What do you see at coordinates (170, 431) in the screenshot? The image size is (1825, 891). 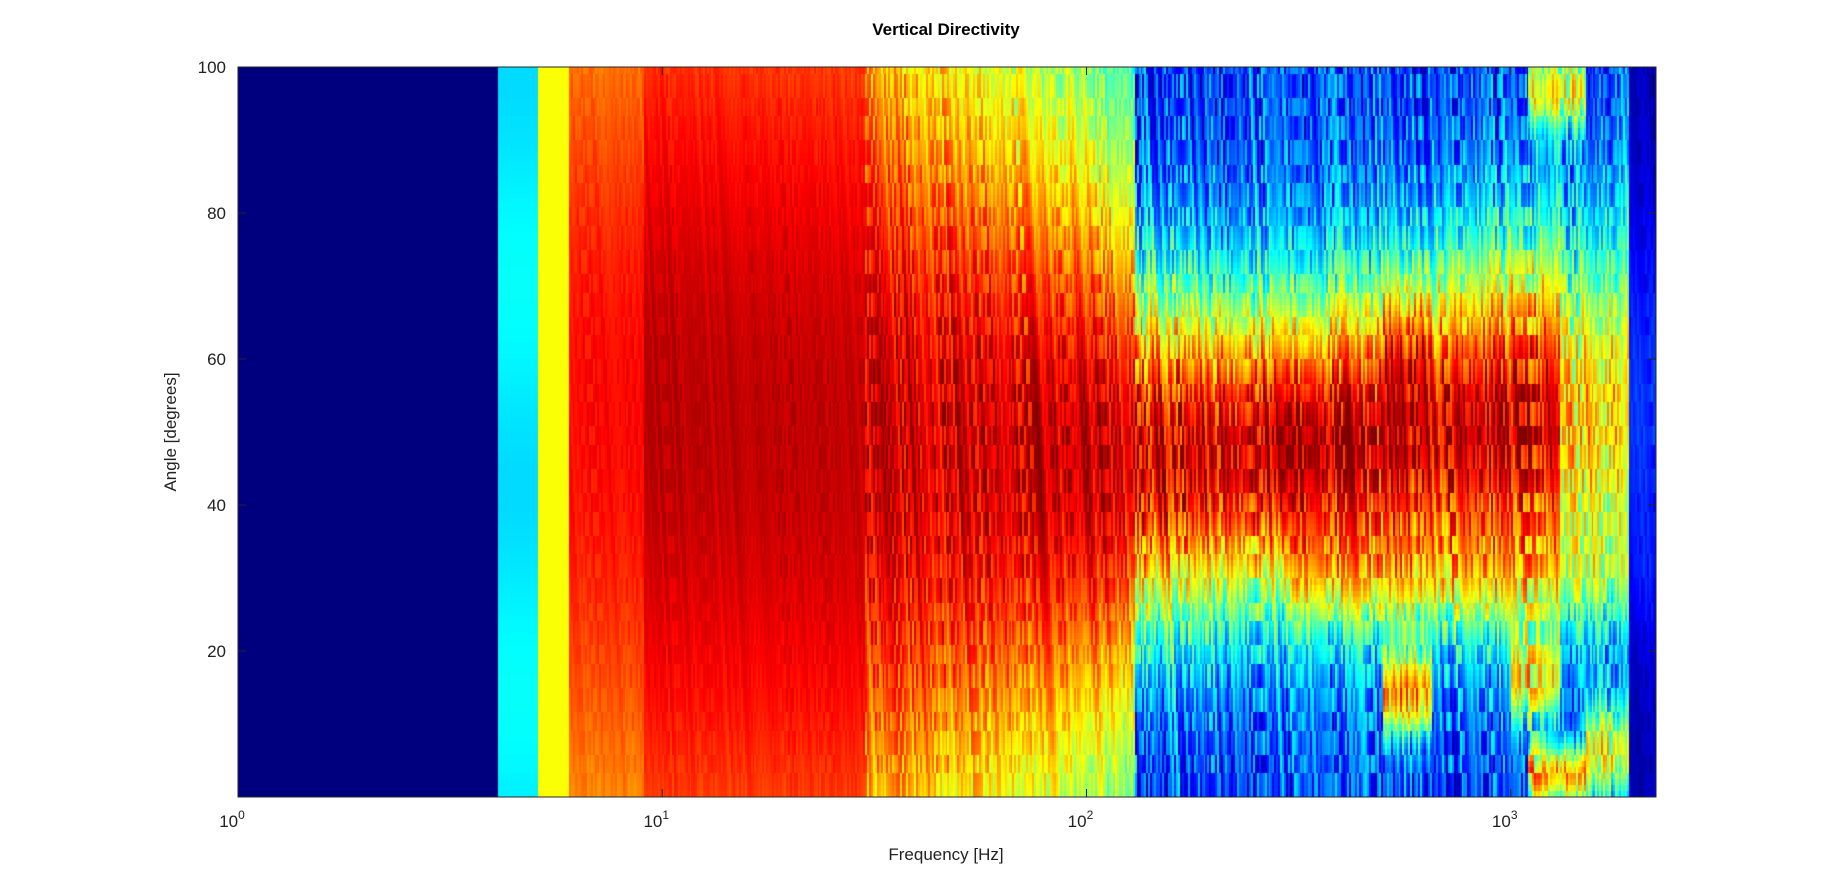 I see `y-axis-label: Angle [degrees]` at bounding box center [170, 431].